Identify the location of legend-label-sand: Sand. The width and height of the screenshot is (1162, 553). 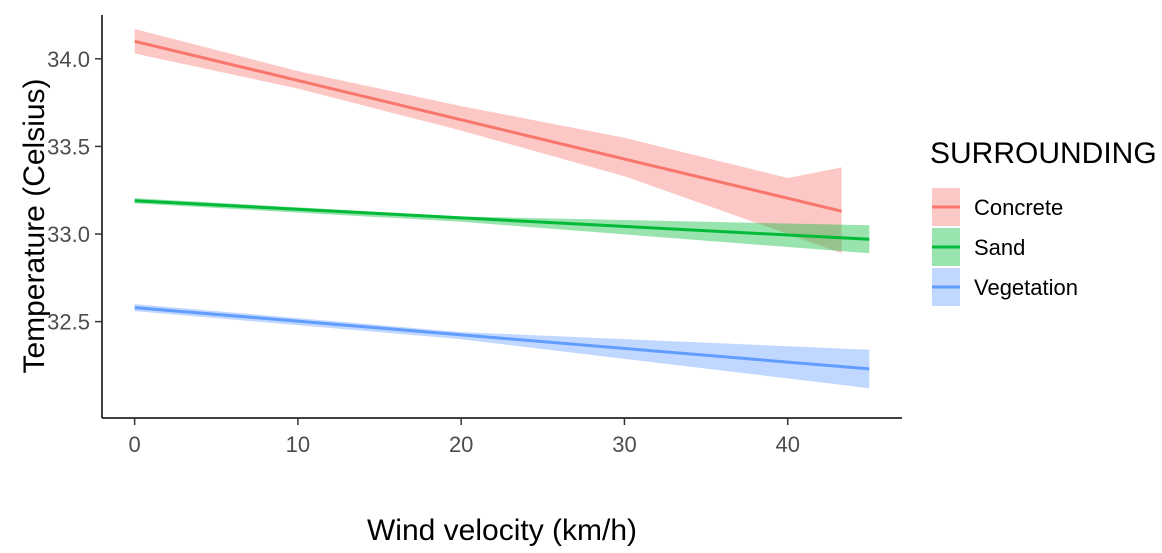
(999, 247).